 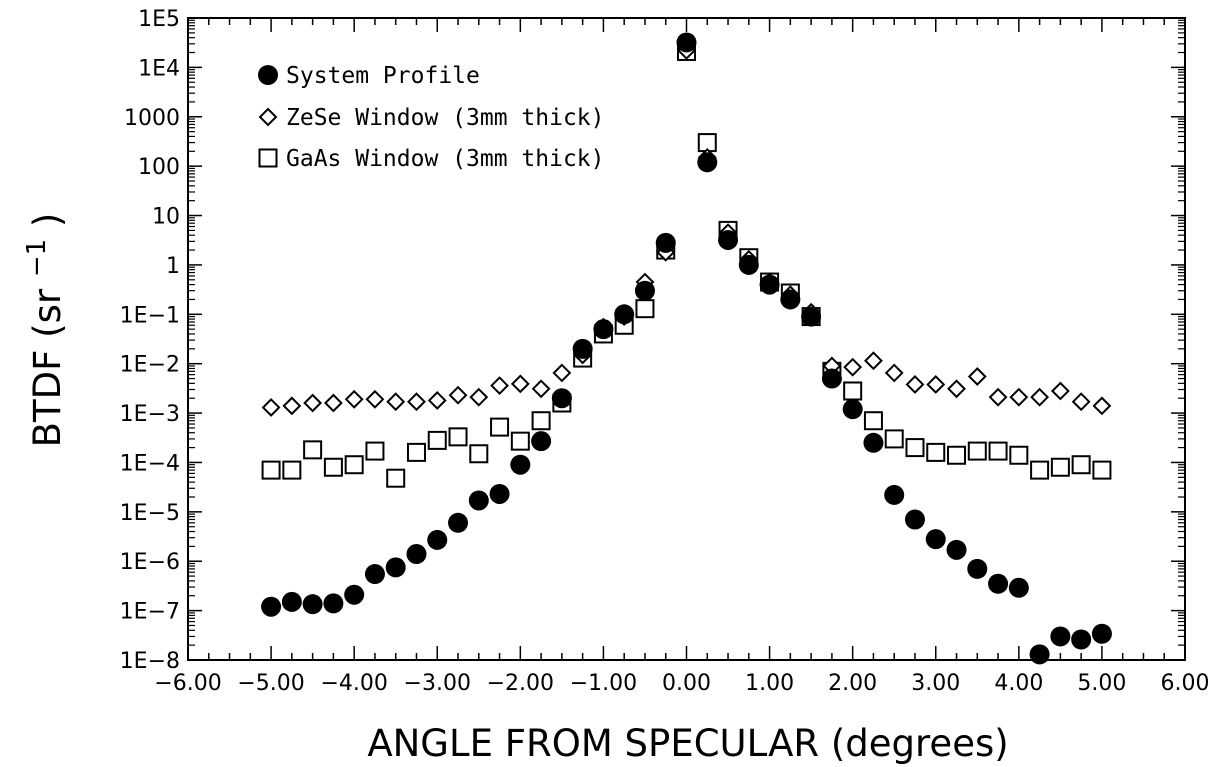 What do you see at coordinates (268, 117) in the screenshot?
I see `legend-marker` at bounding box center [268, 117].